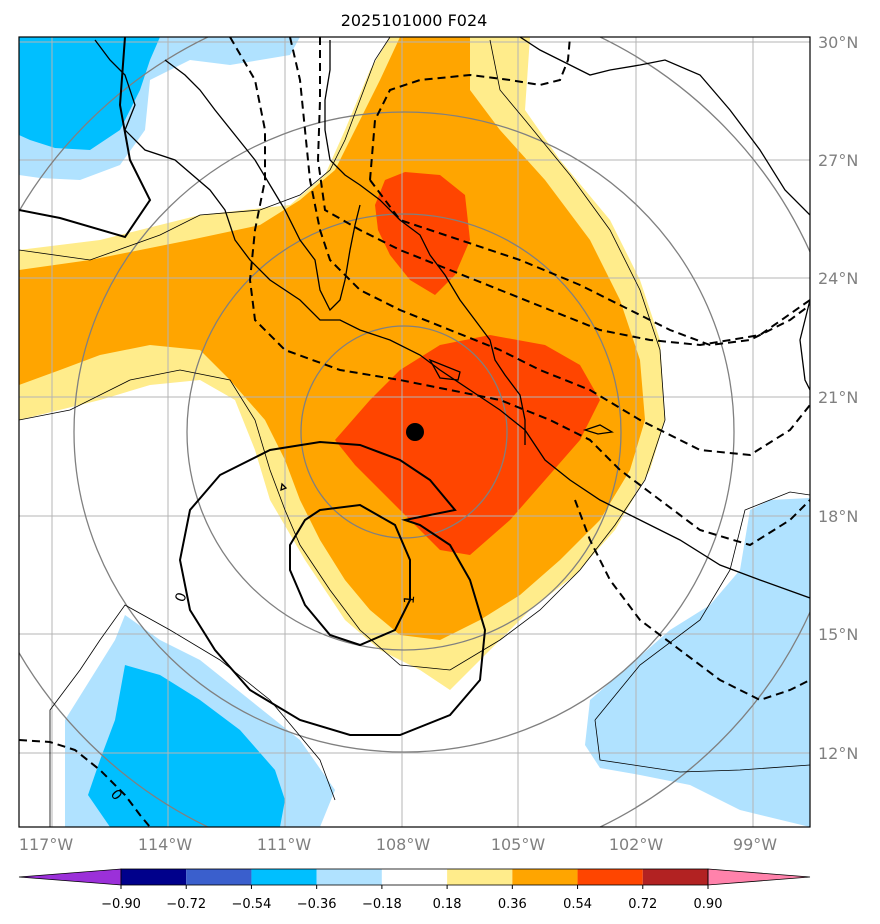  What do you see at coordinates (186, 746) in the screenshot?
I see `shade-blue-sw` at bounding box center [186, 746].